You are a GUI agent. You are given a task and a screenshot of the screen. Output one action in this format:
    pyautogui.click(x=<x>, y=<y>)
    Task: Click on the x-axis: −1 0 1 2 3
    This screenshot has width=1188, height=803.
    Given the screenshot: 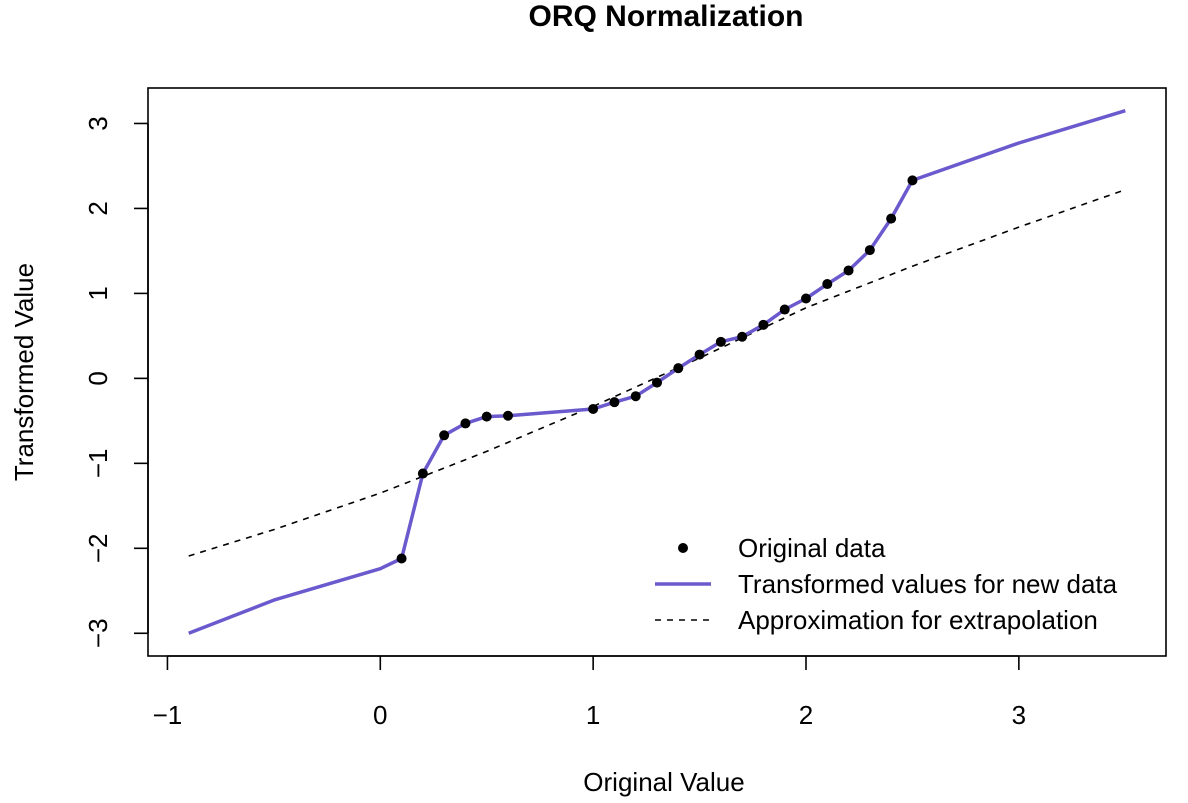 What is the action you would take?
    pyautogui.click(x=589, y=692)
    